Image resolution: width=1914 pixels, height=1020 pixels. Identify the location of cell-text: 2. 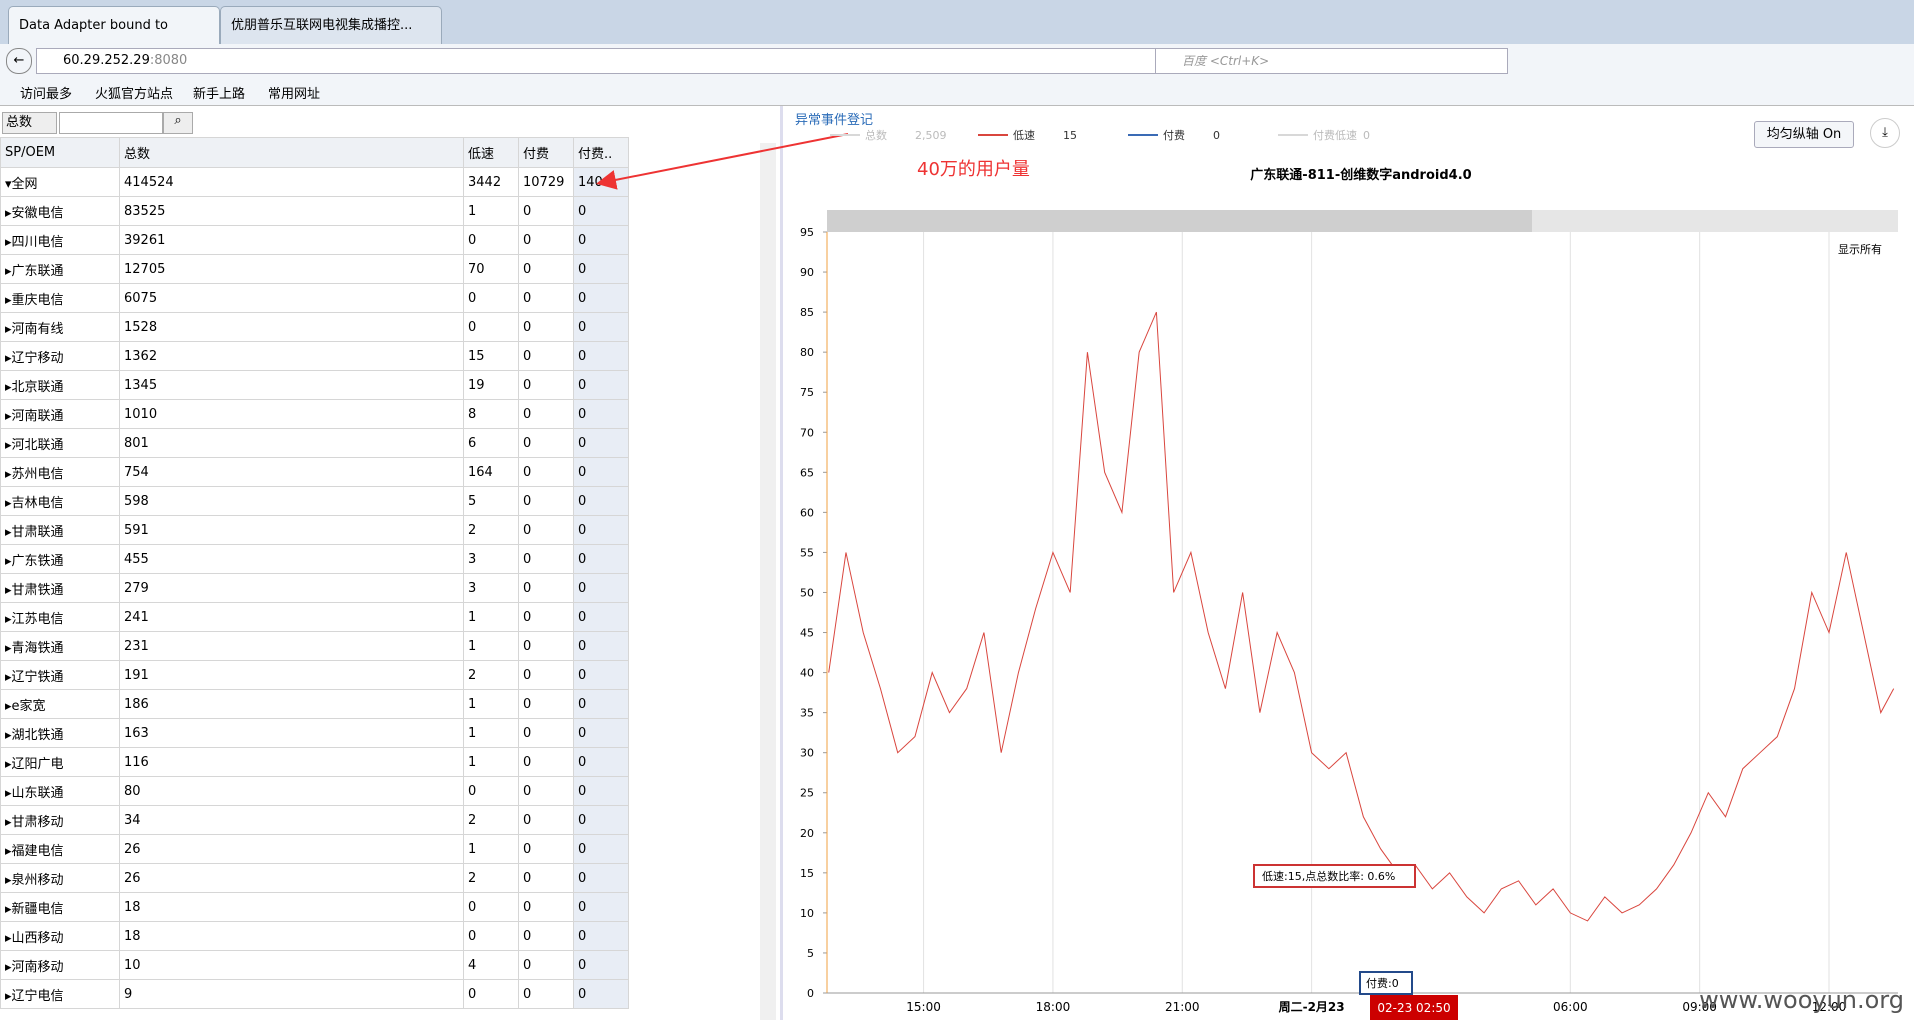
(472, 878).